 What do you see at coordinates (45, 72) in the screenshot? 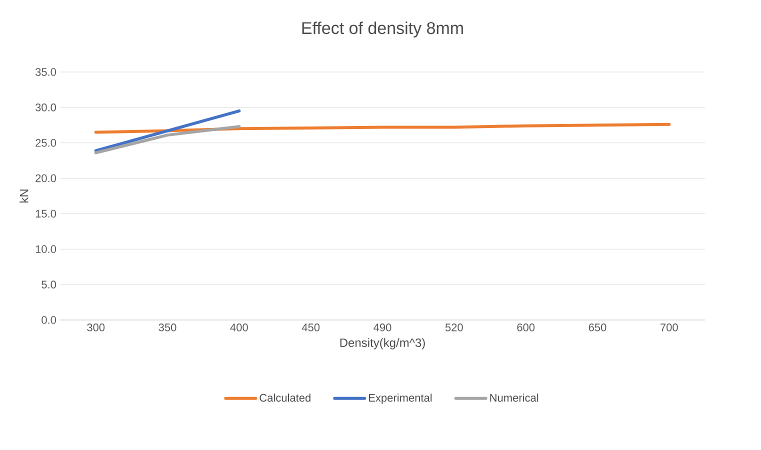
I see `y-tick-label: 35.0` at bounding box center [45, 72].